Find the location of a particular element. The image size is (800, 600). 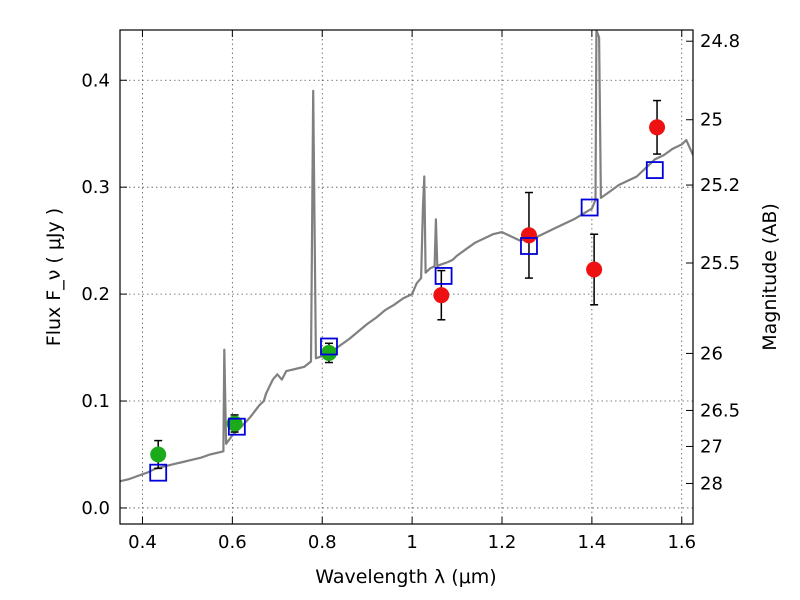

right-tick-label: 26.5 is located at coordinates (720, 410).